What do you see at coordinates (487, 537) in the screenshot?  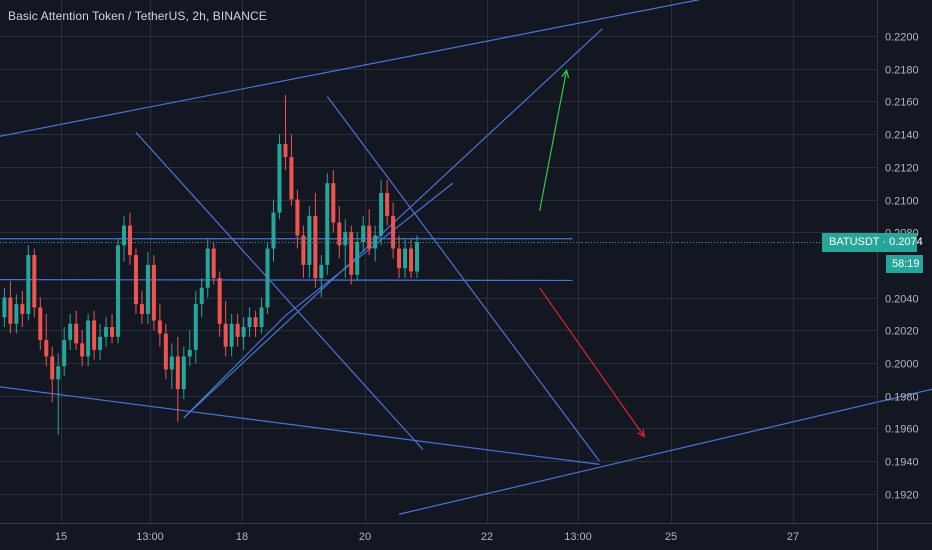 I see `time-tick-label: 22` at bounding box center [487, 537].